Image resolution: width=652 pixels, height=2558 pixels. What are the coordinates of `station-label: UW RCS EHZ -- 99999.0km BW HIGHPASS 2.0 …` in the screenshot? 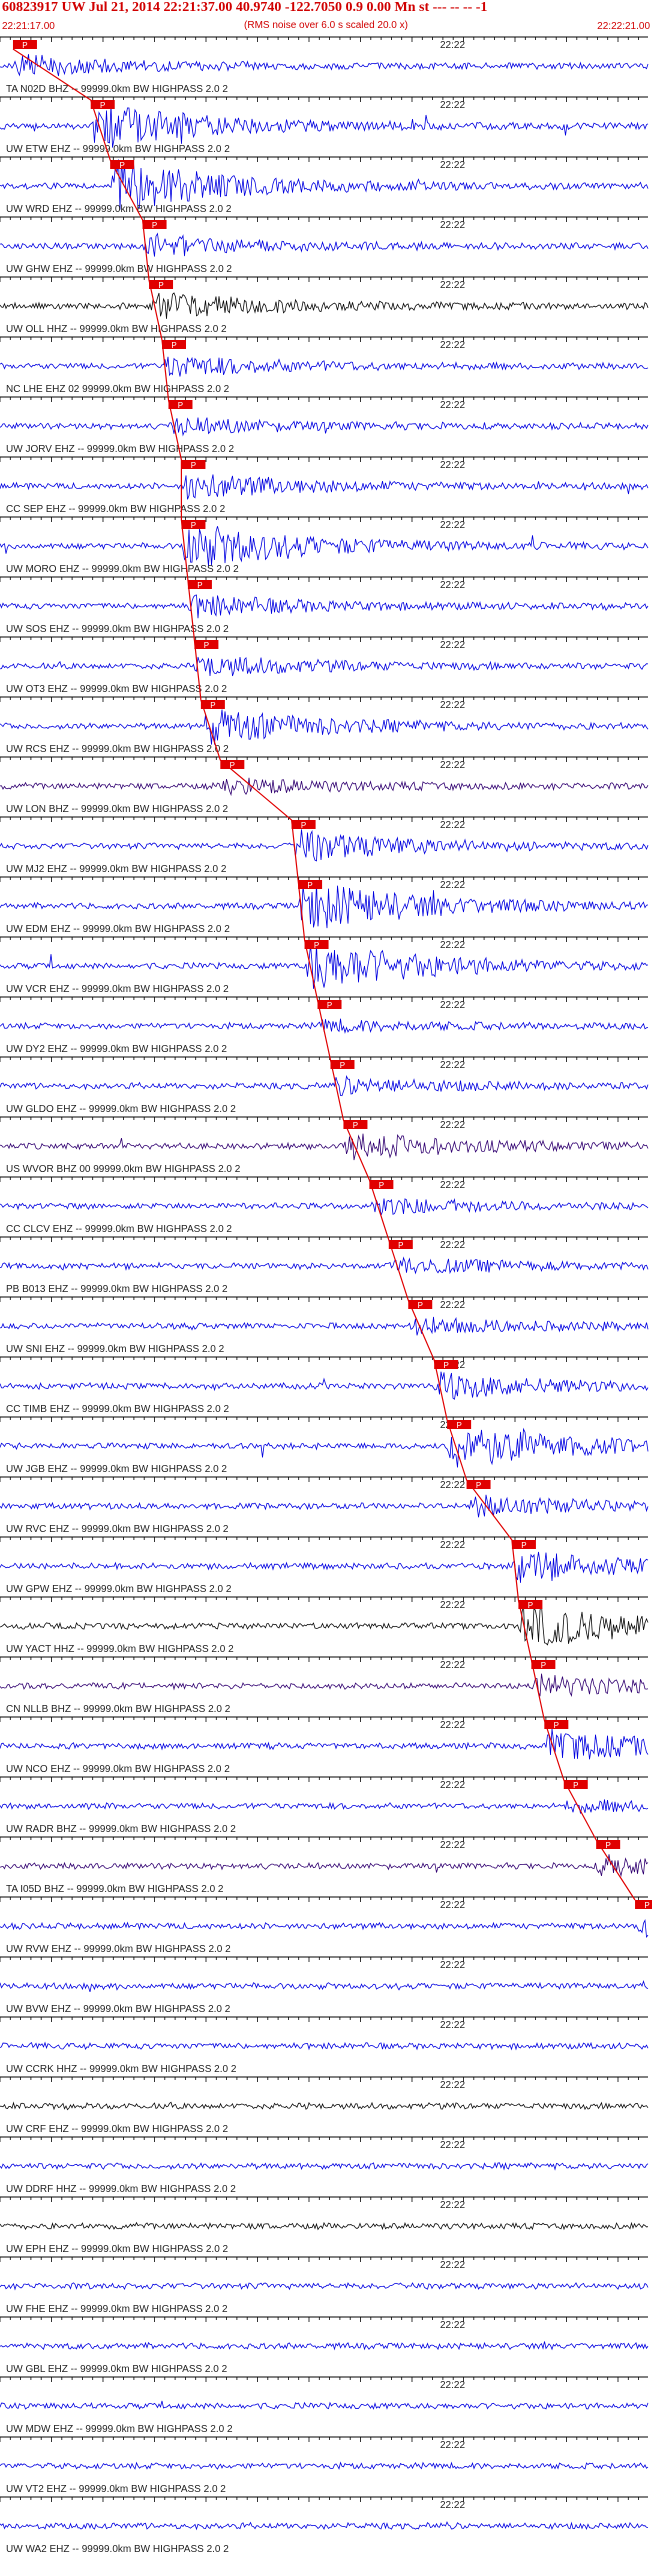 It's located at (117, 749).